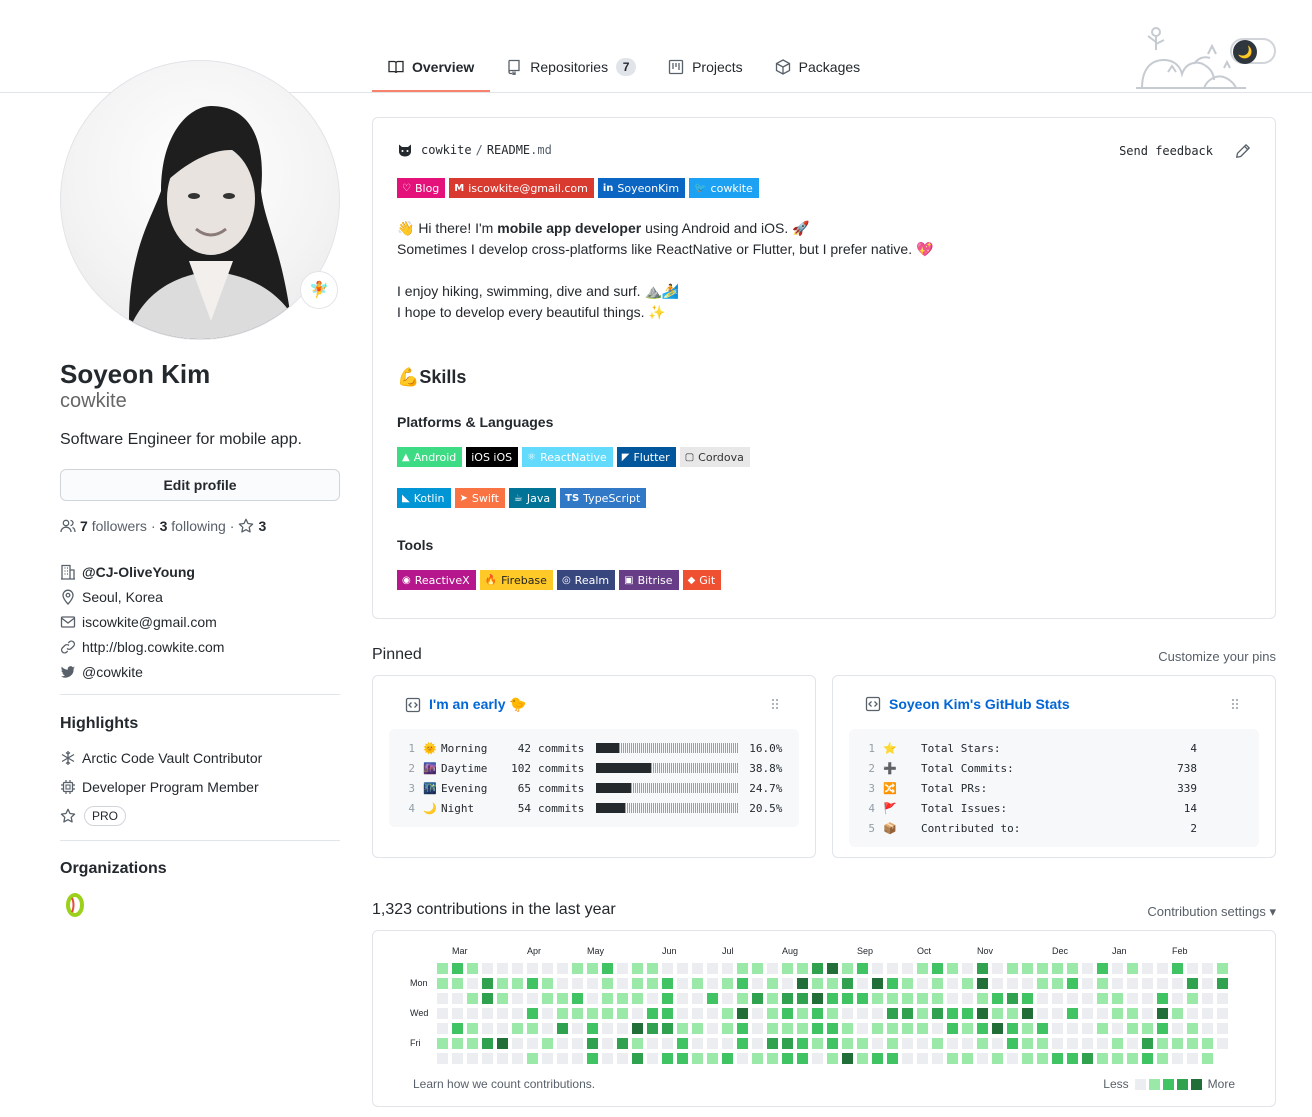 The width and height of the screenshot is (1312, 1117). What do you see at coordinates (1217, 656) in the screenshot?
I see `customize-pins-link: Customize your pins` at bounding box center [1217, 656].